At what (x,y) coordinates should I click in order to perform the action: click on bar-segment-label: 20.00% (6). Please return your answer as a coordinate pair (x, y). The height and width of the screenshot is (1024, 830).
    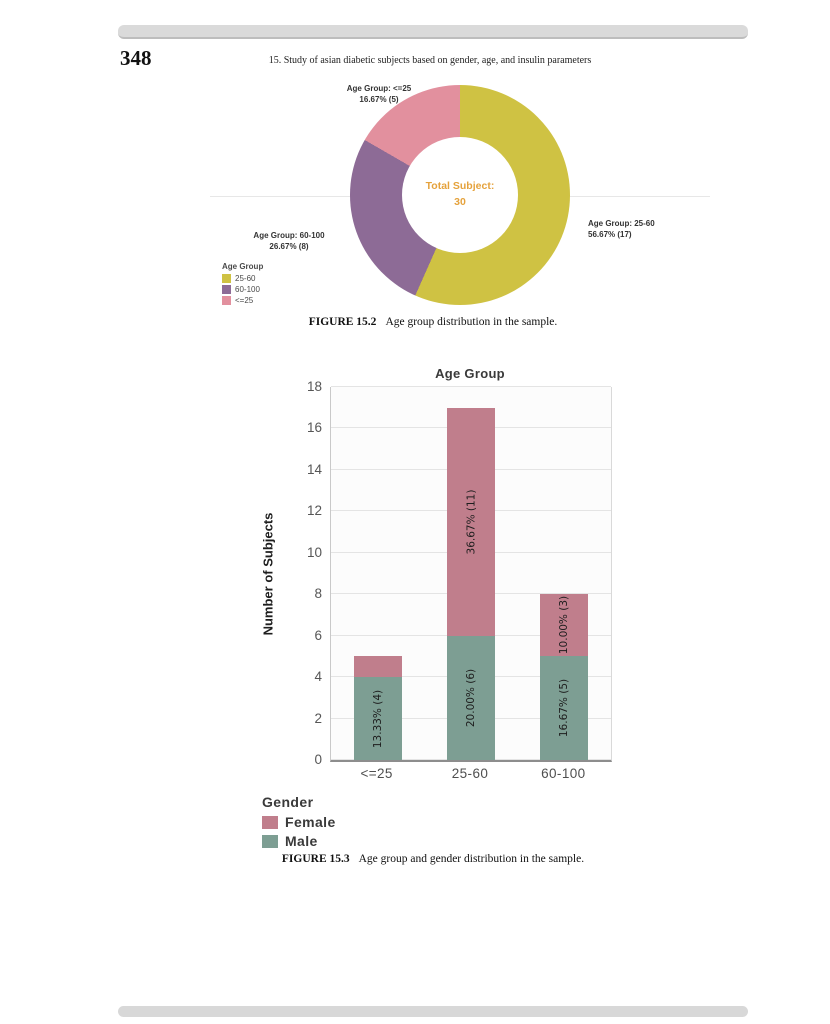
    Looking at the image, I should click on (471, 697).